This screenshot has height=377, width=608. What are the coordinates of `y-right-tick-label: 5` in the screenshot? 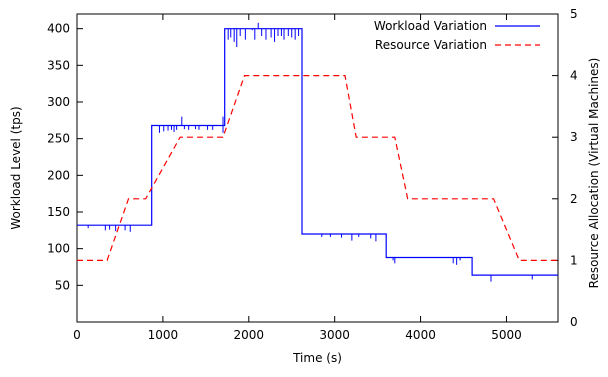 It's located at (574, 14).